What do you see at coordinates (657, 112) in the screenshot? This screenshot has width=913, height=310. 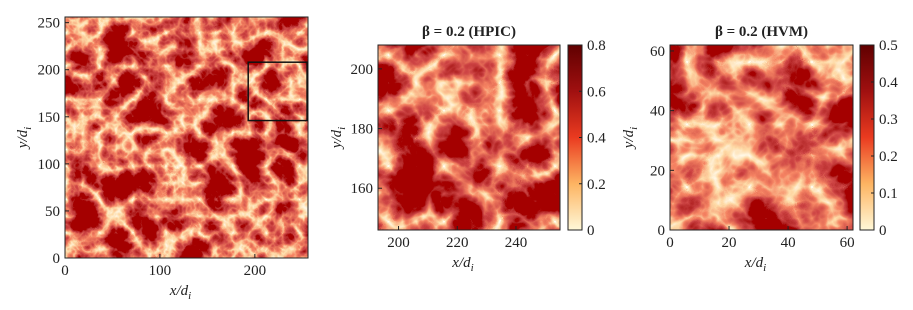 I see `y-tick-label: 40` at bounding box center [657, 112].